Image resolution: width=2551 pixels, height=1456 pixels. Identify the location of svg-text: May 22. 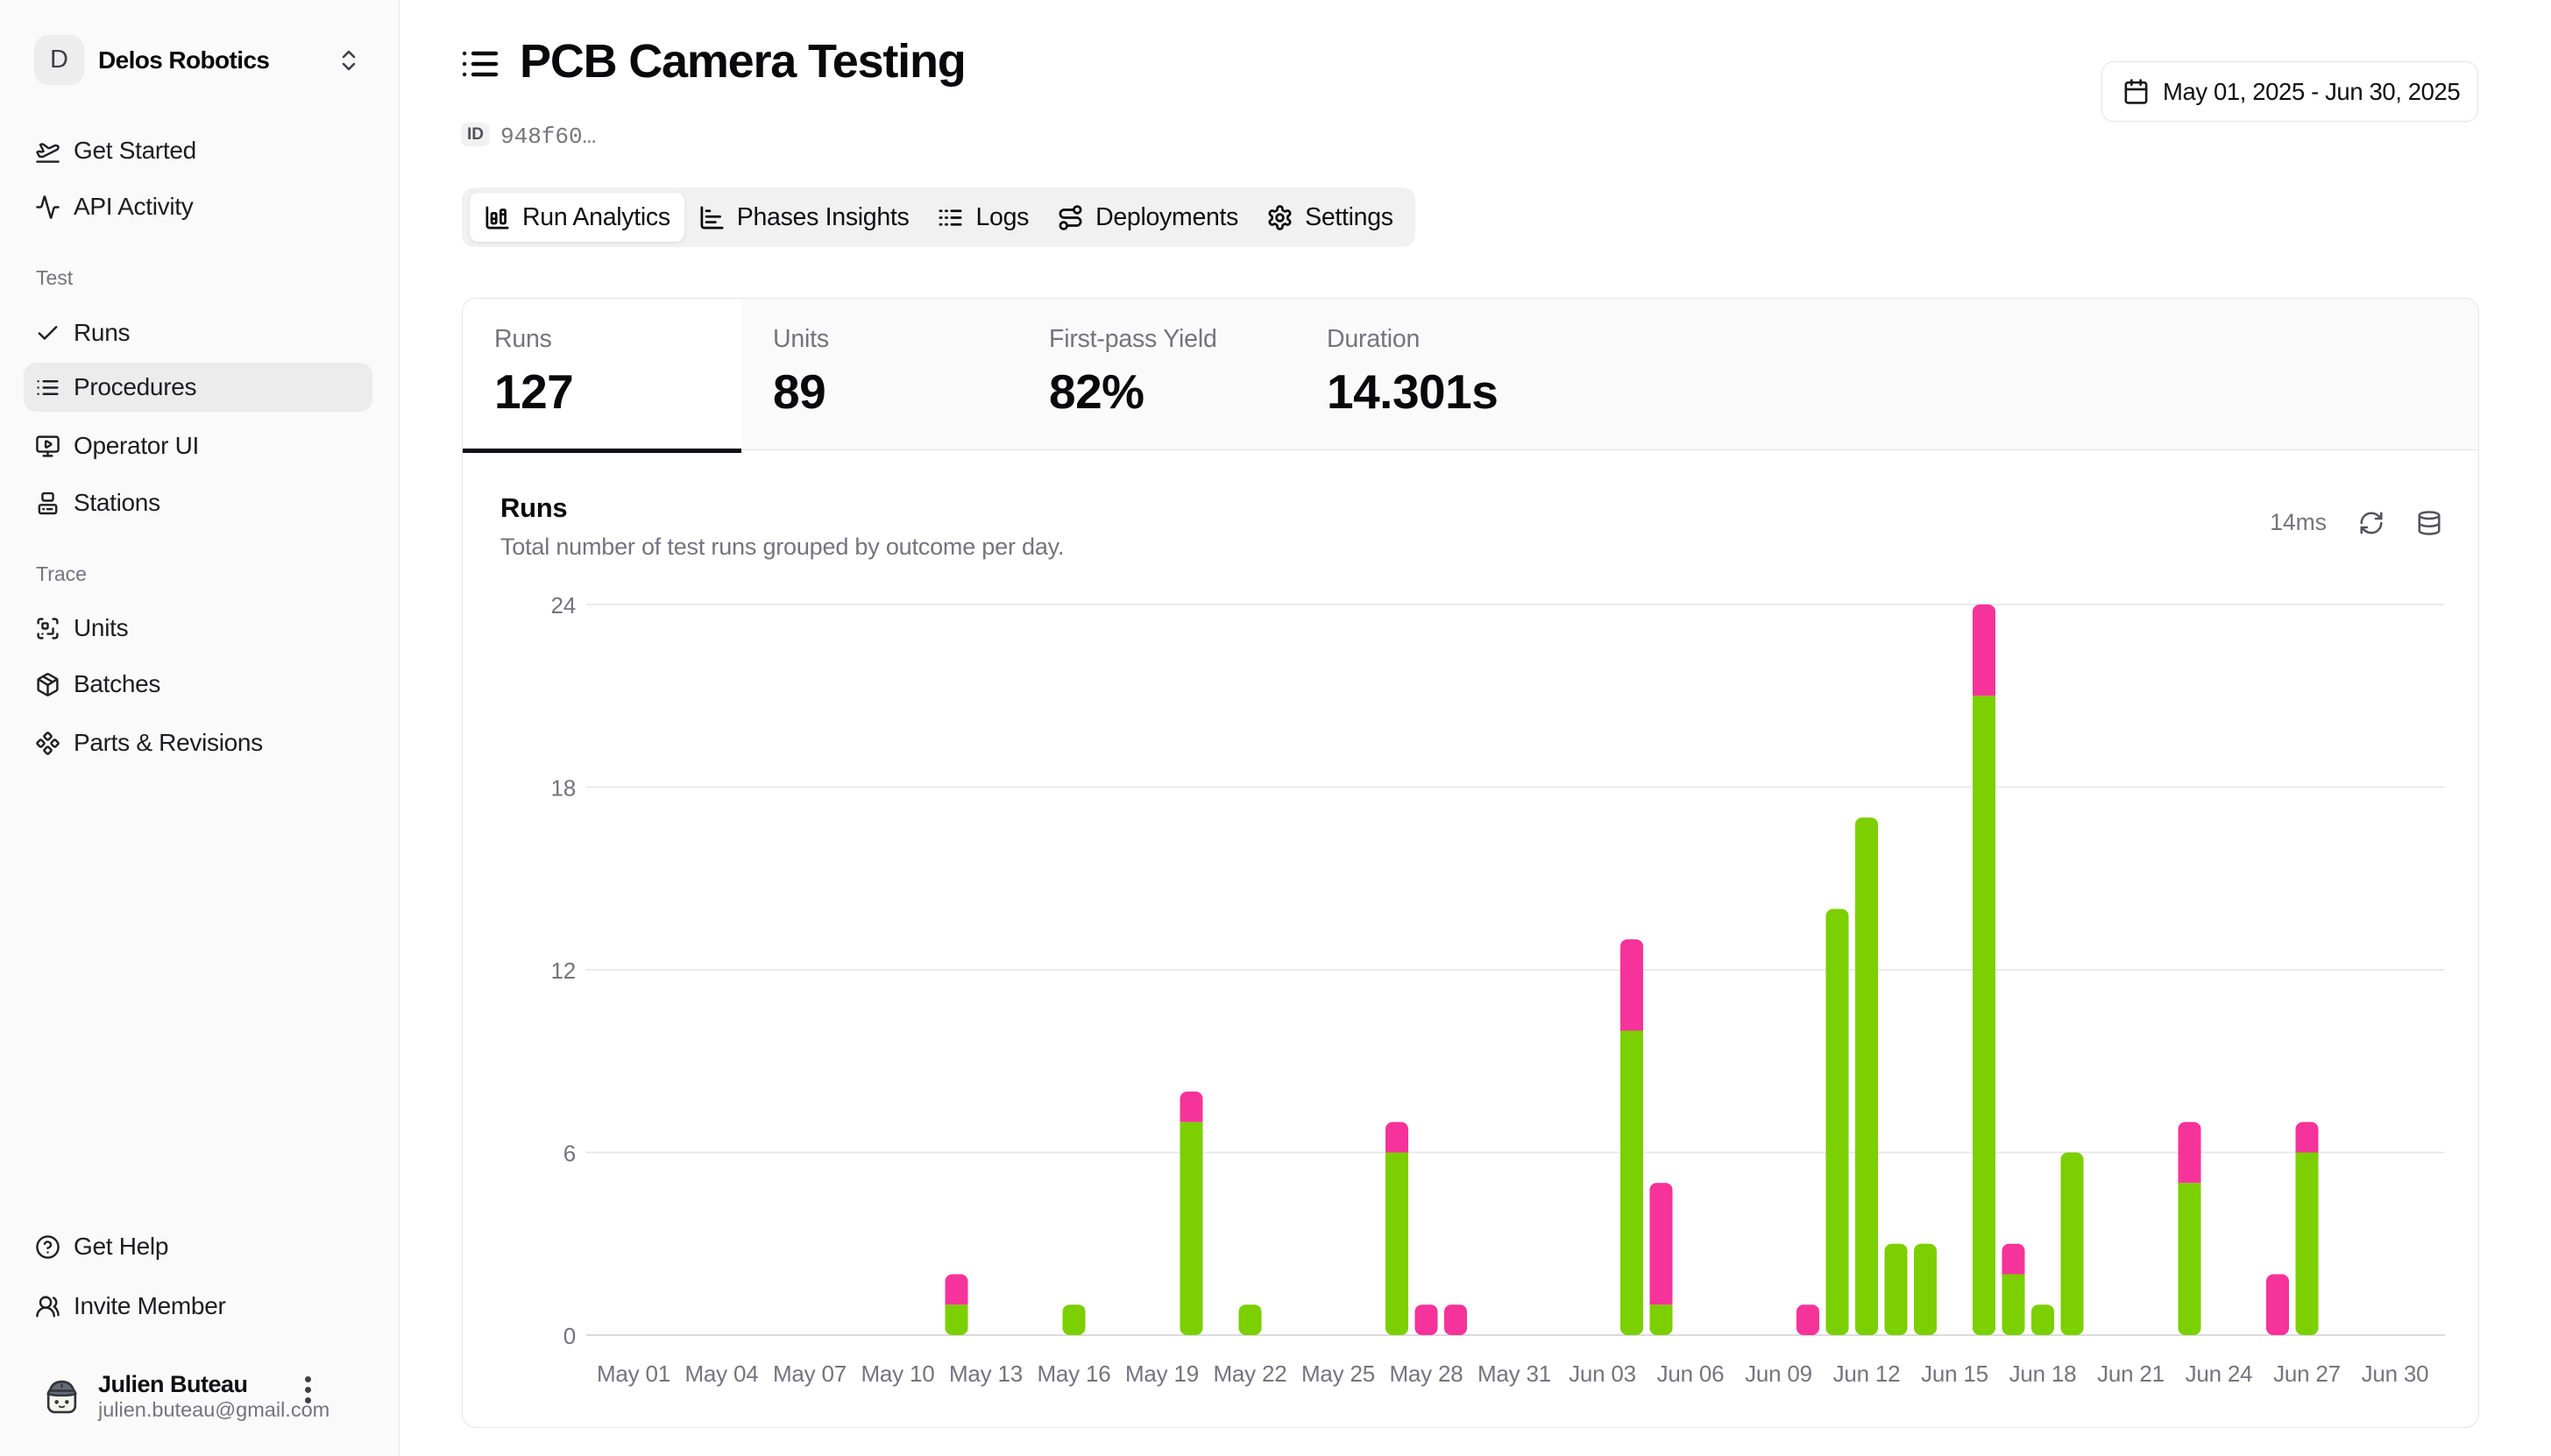
(1249, 1374).